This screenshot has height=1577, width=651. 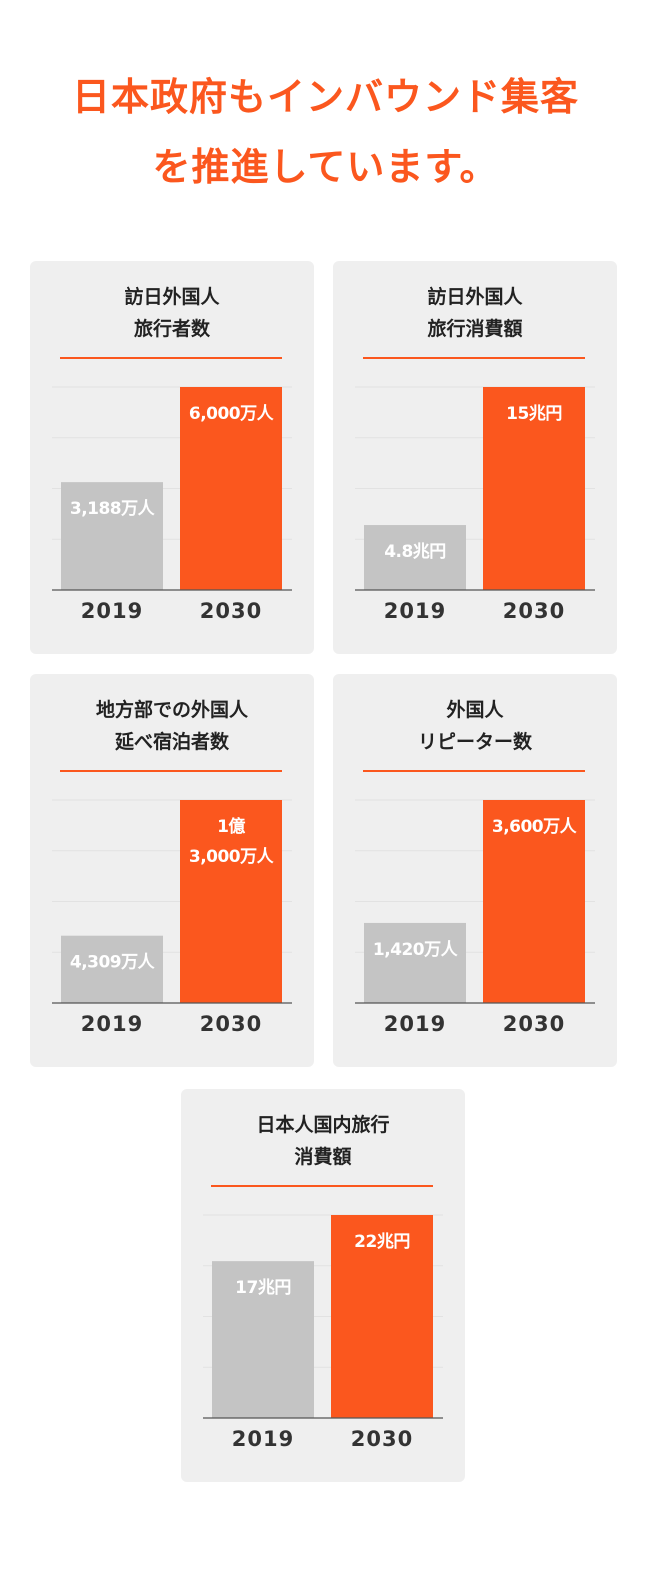 I want to click on chart-title: 訪日外国人 旅行消費額, so click(x=475, y=313).